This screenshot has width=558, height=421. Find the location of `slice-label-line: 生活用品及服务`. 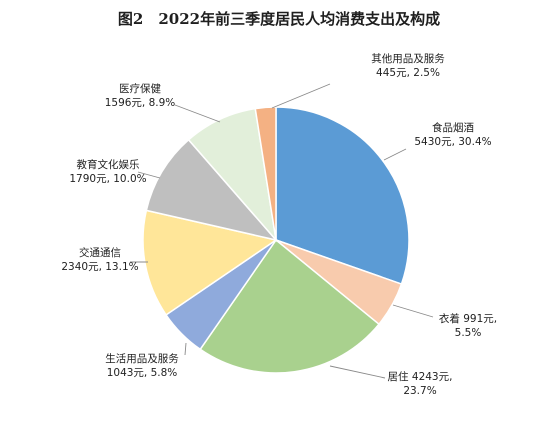

slice-label-line: 生活用品及服务 is located at coordinates (142, 358).